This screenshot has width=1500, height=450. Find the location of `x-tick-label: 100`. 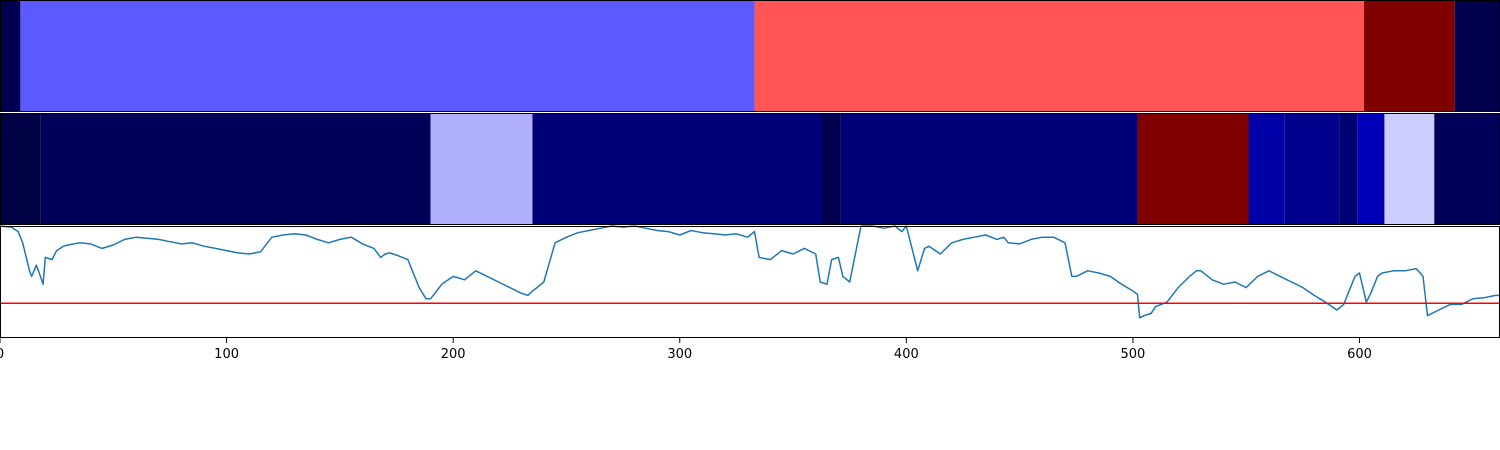

x-tick-label: 100 is located at coordinates (226, 354).